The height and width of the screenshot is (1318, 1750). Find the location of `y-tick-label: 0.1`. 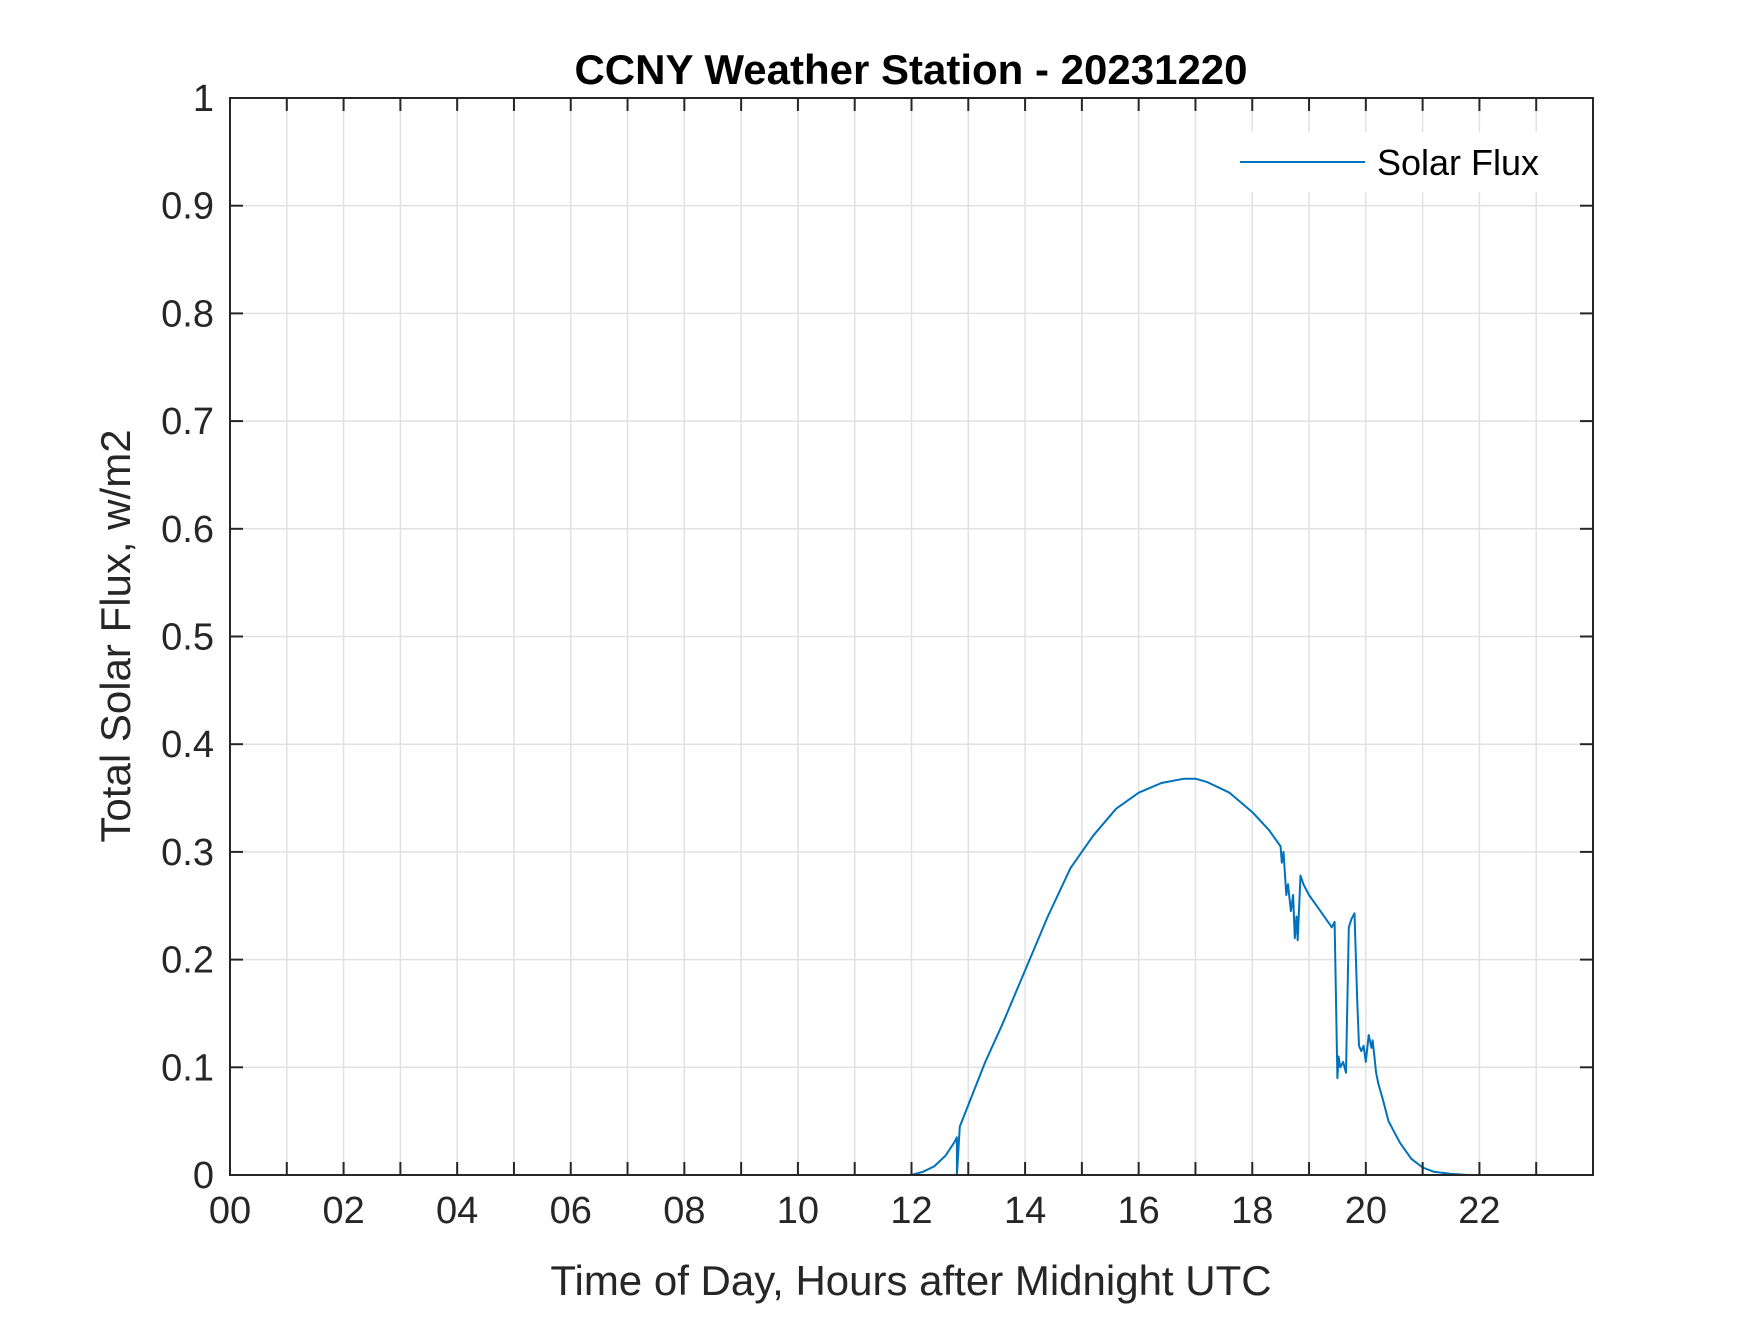

y-tick-label: 0.1 is located at coordinates (187, 1068).